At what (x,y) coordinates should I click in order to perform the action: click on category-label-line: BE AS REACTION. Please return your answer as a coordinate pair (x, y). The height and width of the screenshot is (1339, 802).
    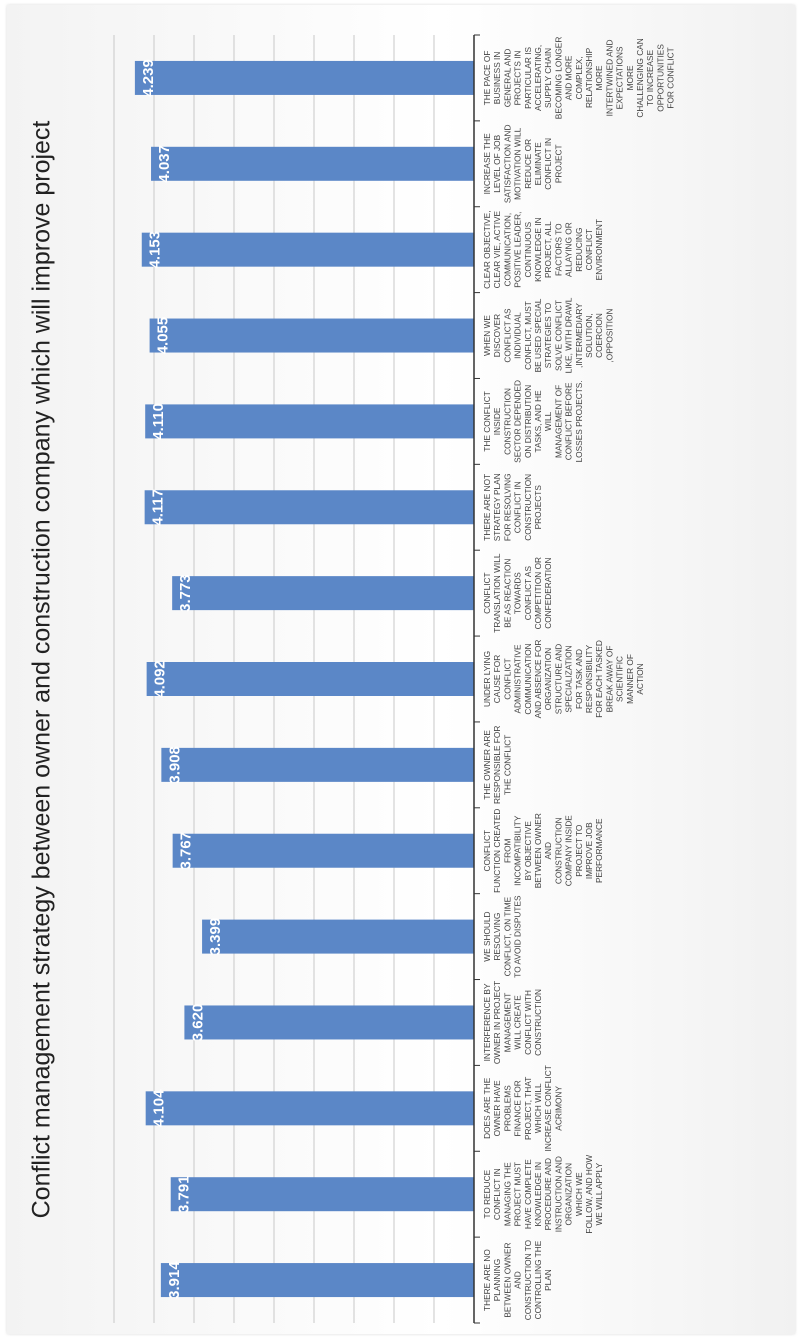
    Looking at the image, I should click on (507, 593).